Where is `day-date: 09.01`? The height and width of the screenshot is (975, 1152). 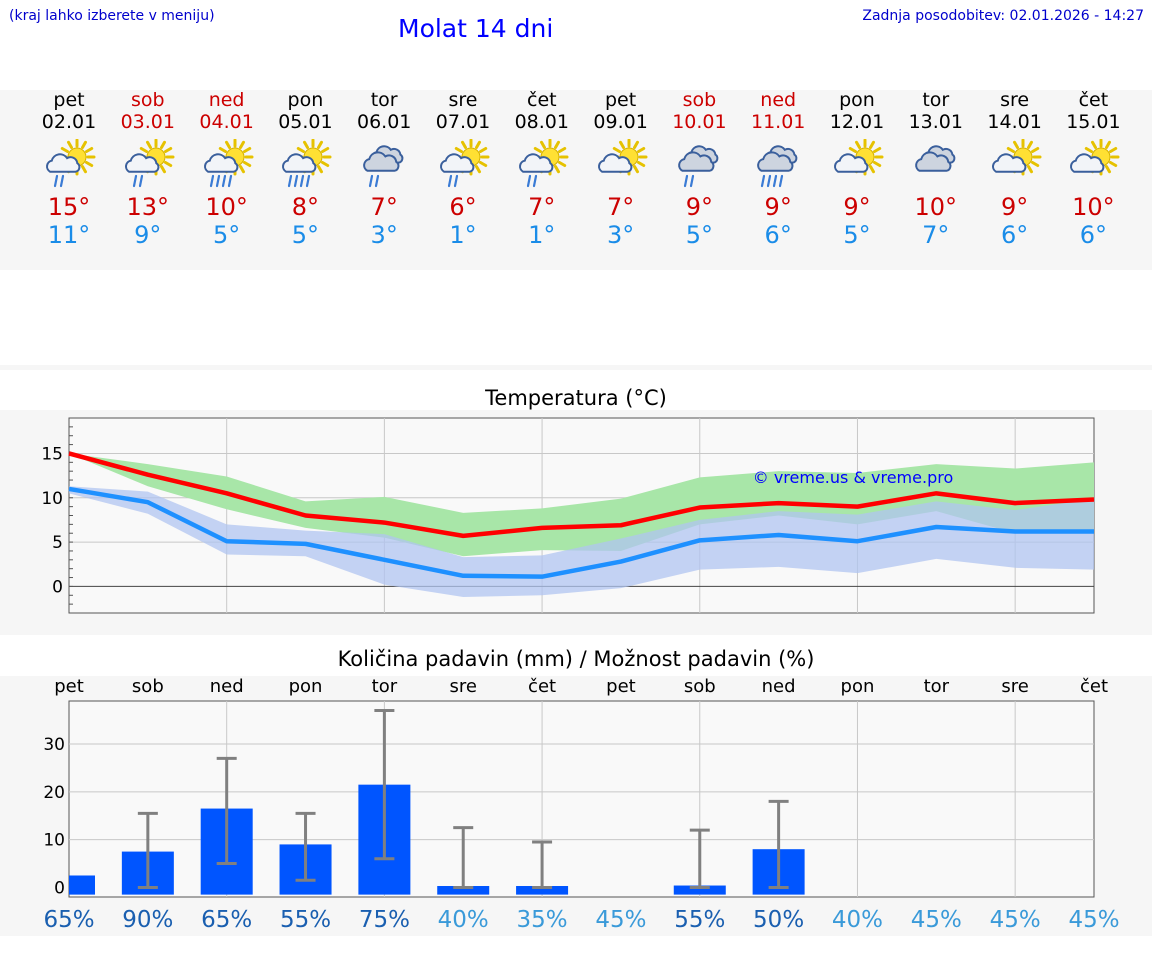
day-date: 09.01 is located at coordinates (620, 122).